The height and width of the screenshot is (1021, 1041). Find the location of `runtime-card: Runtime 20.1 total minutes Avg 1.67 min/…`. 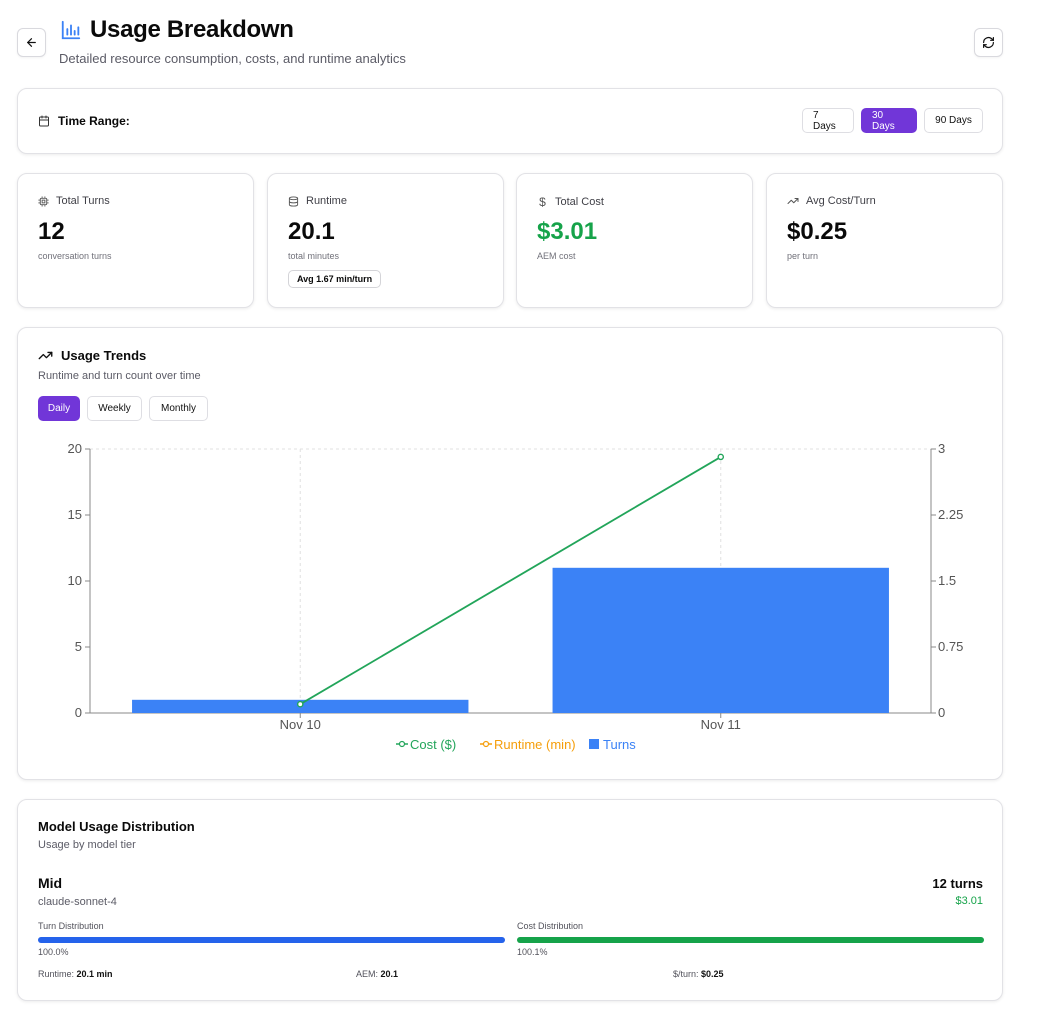

runtime-card: Runtime 20.1 total minutes Avg 1.67 min/… is located at coordinates (385, 240).